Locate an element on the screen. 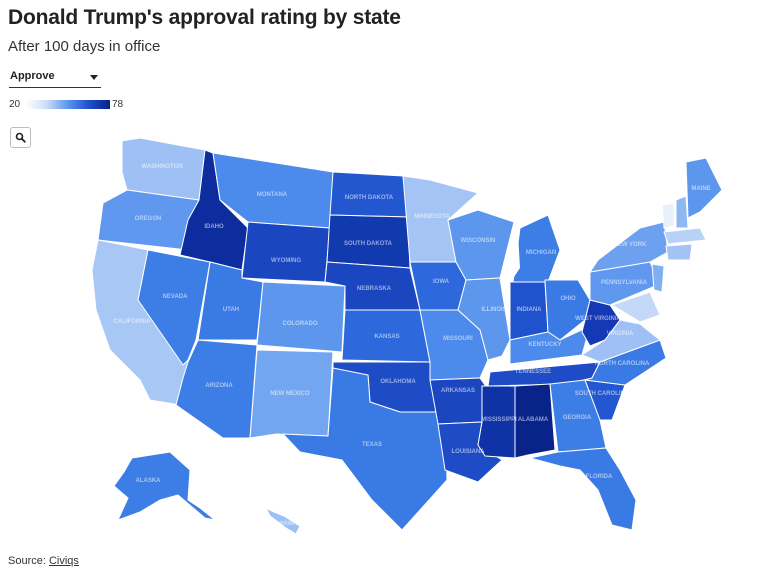 The image size is (768, 576). state-HI is located at coordinates (283, 521).